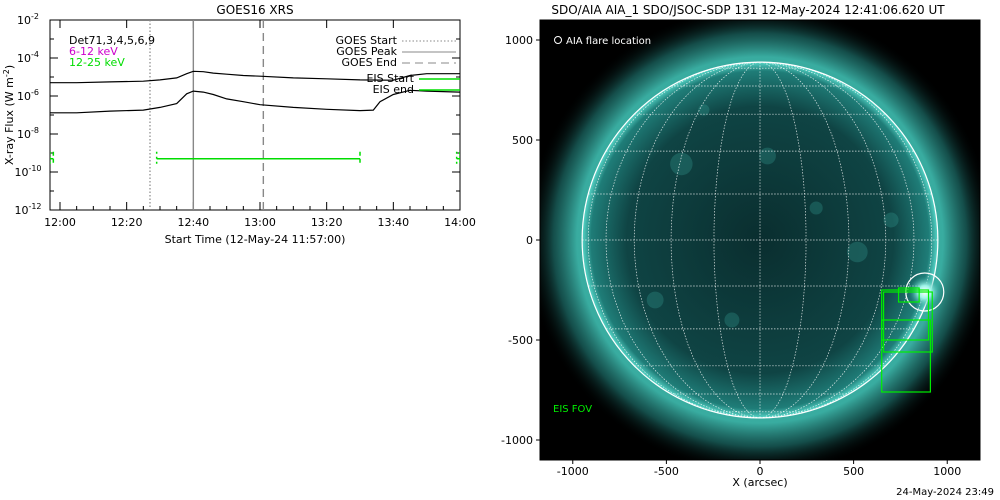 The height and width of the screenshot is (500, 1000). What do you see at coordinates (520, 240) in the screenshot?
I see `aia-y-ticks: 1000 500 0 -500 -1000` at bounding box center [520, 240].